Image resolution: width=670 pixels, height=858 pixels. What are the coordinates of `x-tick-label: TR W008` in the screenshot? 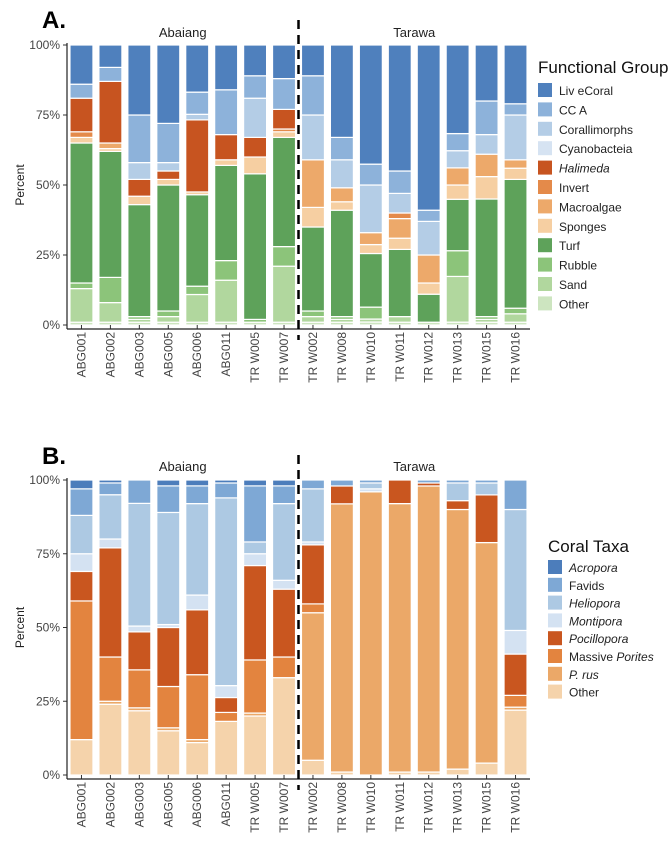 It's located at (342, 807).